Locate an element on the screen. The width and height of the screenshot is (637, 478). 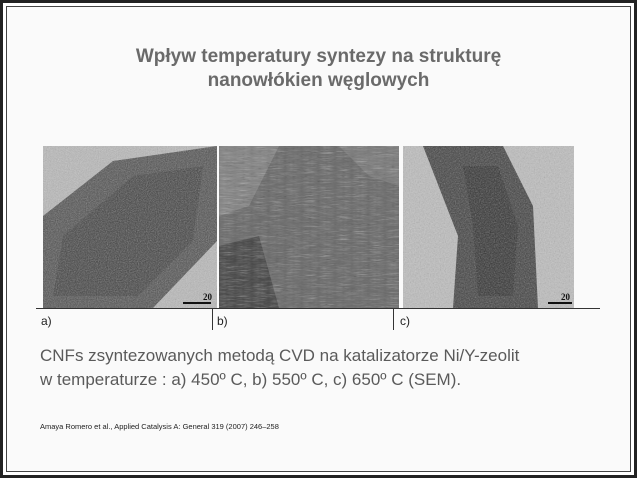
micrograph-c is located at coordinates (488, 227).